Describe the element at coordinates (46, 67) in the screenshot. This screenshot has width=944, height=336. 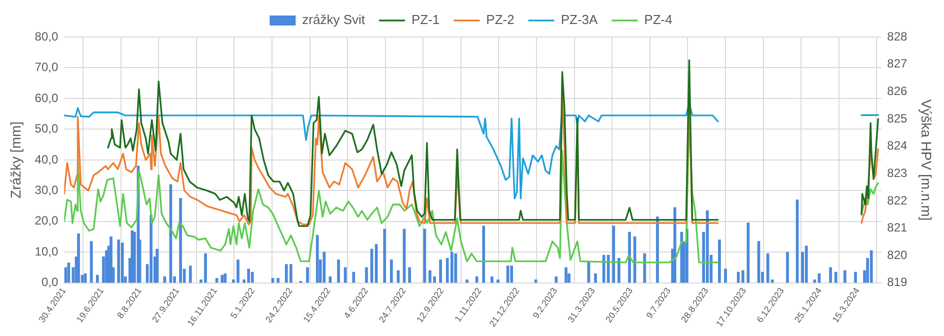
I see `y-tick-label: 70,0` at that location.